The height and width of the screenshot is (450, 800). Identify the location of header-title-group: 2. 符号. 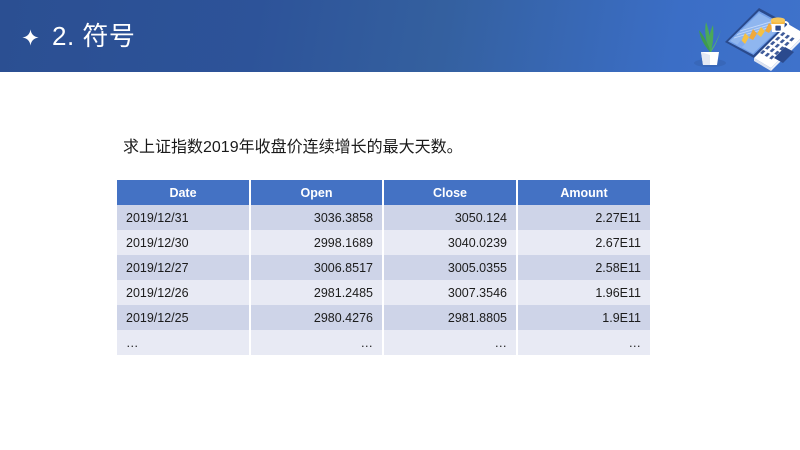
(78, 36).